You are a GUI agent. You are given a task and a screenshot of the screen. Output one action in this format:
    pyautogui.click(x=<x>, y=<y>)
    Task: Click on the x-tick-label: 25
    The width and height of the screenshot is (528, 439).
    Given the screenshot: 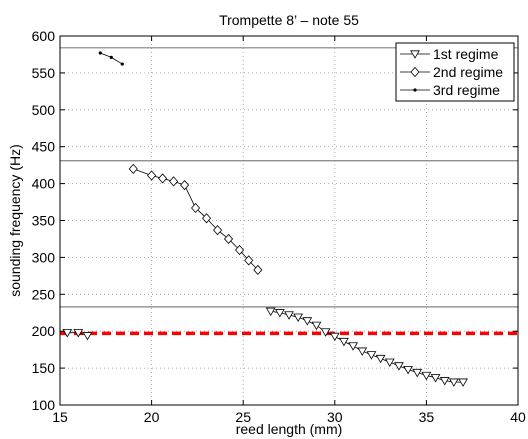 What is the action you would take?
    pyautogui.click(x=243, y=417)
    